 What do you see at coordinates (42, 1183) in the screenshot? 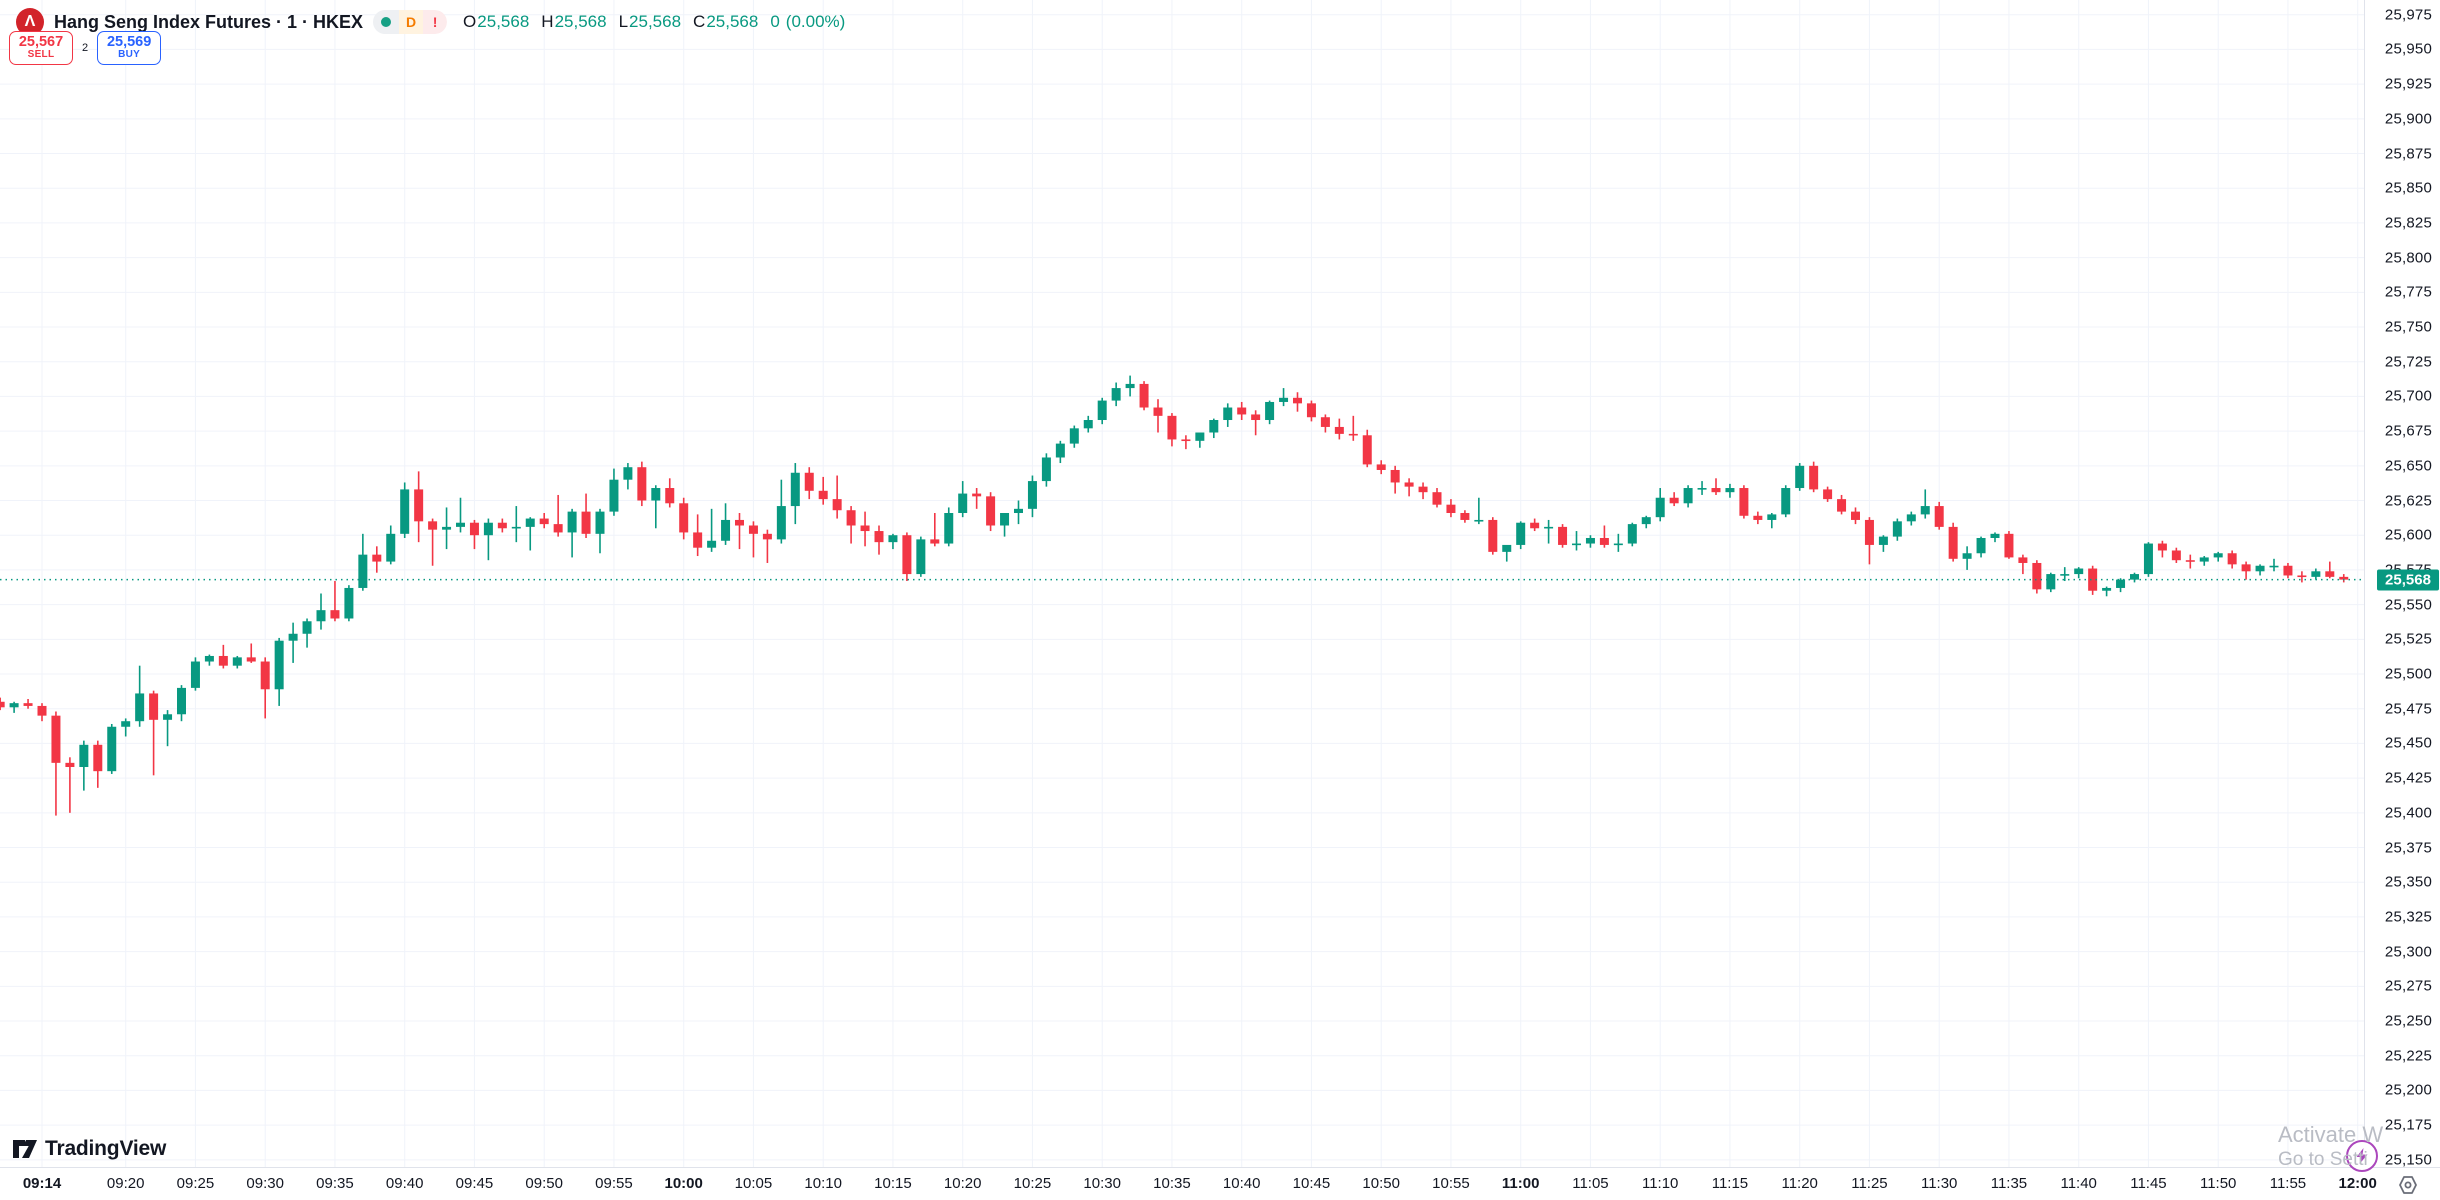
I see `time-axis-label: 09:14` at bounding box center [42, 1183].